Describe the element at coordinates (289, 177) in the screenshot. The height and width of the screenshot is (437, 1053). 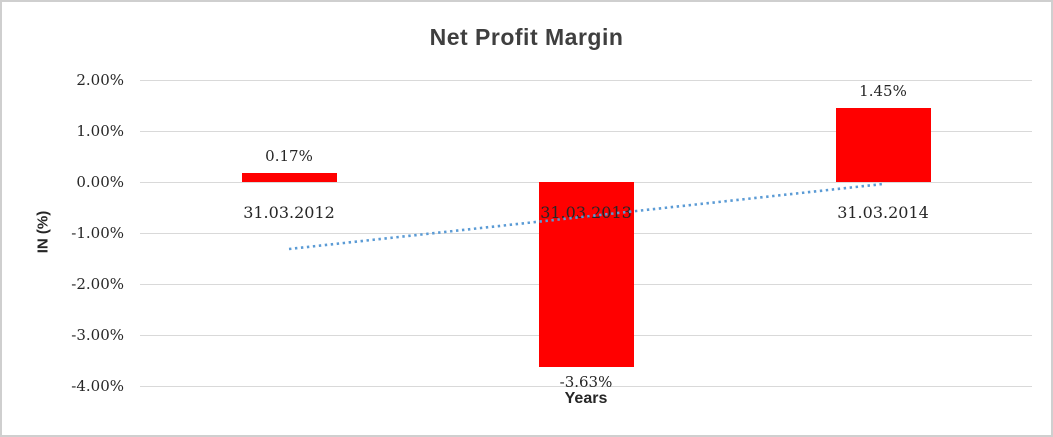
I see `bar-31.03.2012` at that location.